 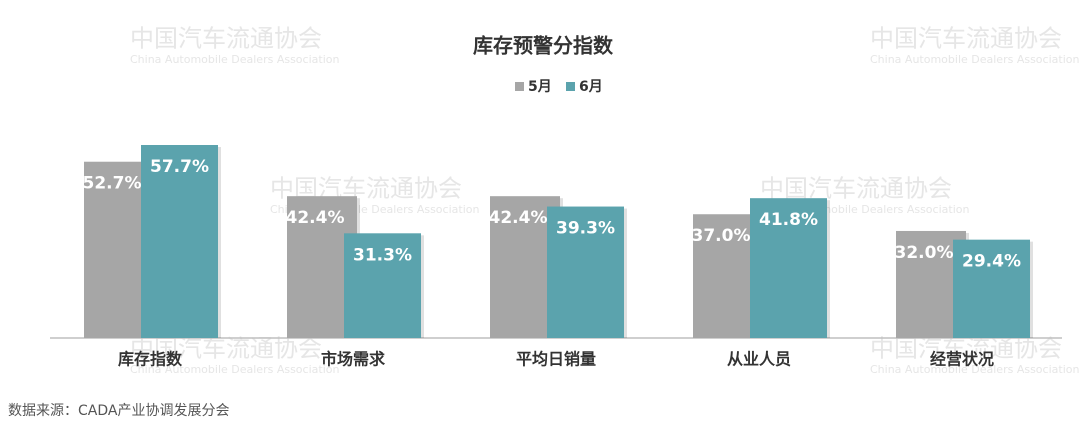 I want to click on x-tick-label: 市场需求, so click(x=353, y=359).